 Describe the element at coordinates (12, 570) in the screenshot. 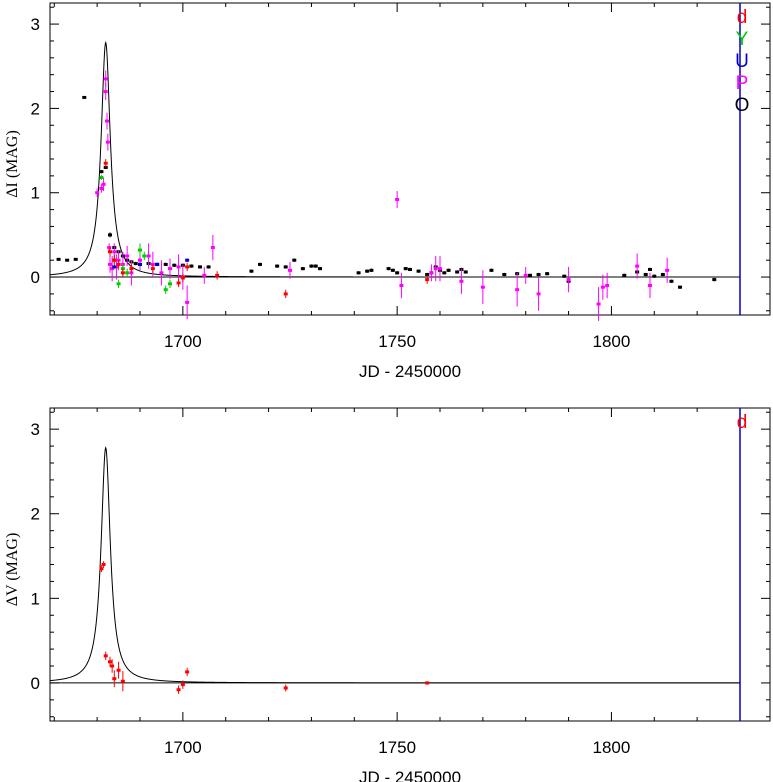

I see `y-axis-title: ΔV (MAG)` at that location.